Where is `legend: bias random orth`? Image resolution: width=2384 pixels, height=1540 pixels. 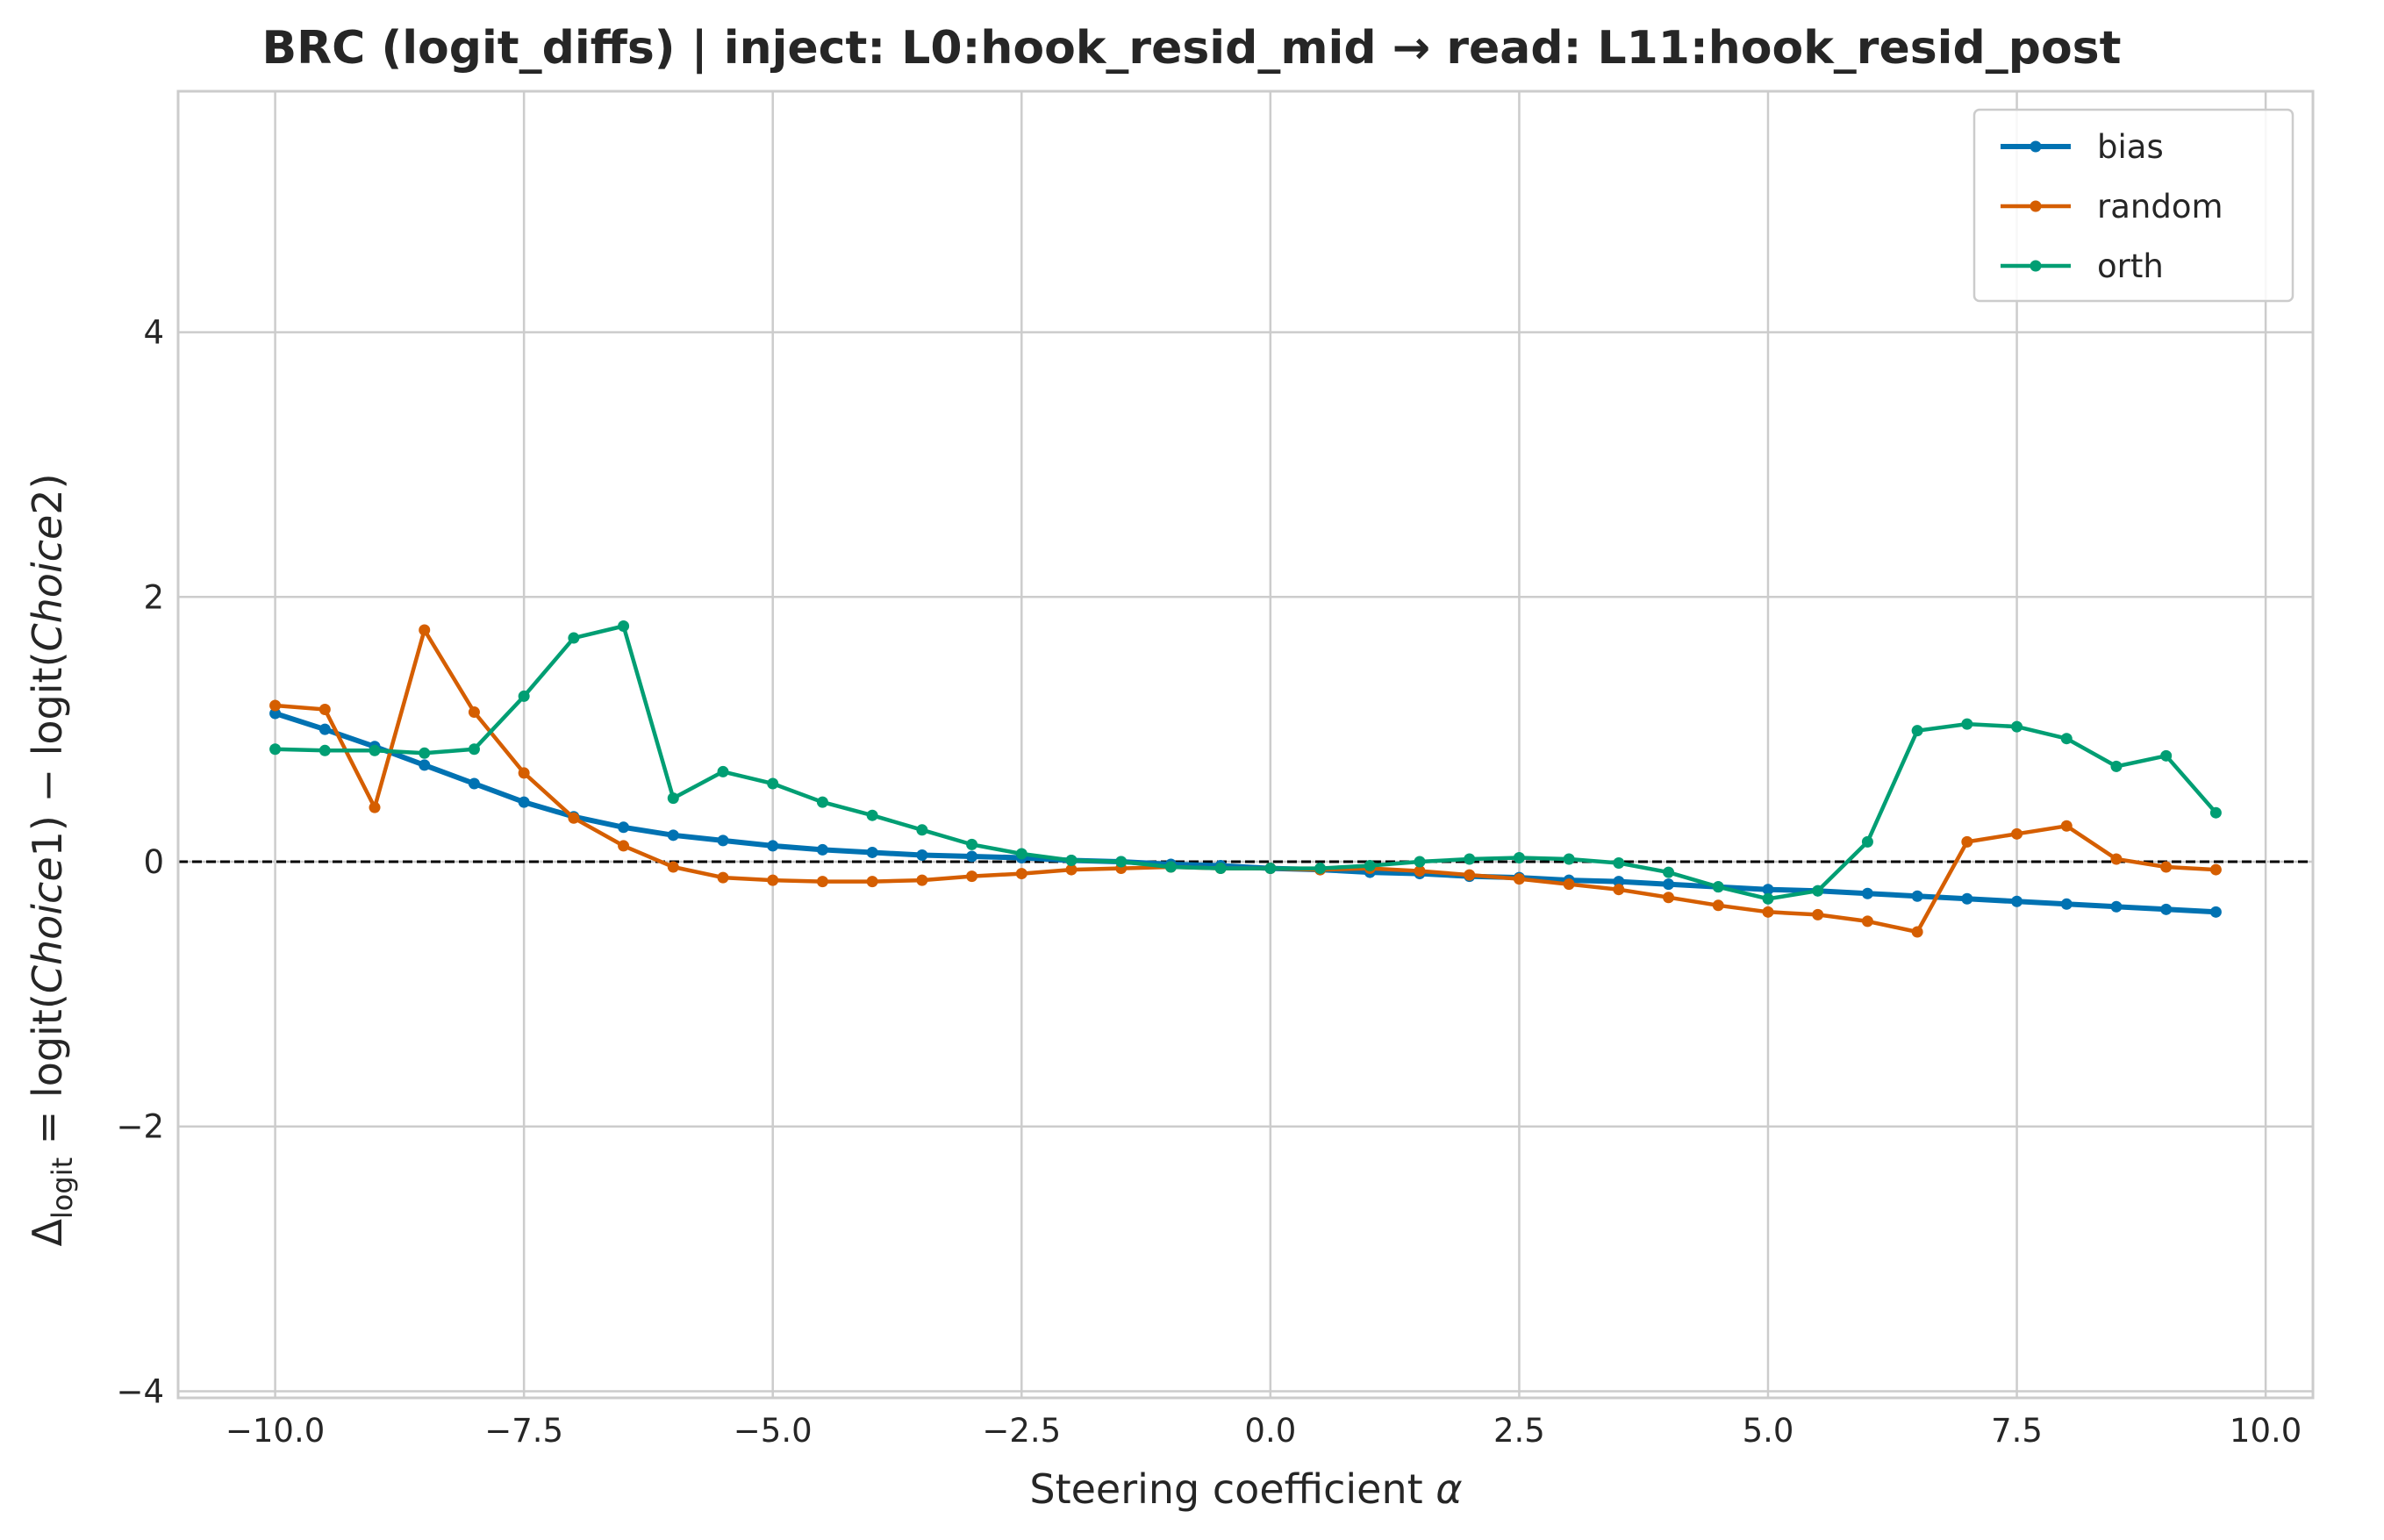
legend: bias random orth is located at coordinates (2133, 205).